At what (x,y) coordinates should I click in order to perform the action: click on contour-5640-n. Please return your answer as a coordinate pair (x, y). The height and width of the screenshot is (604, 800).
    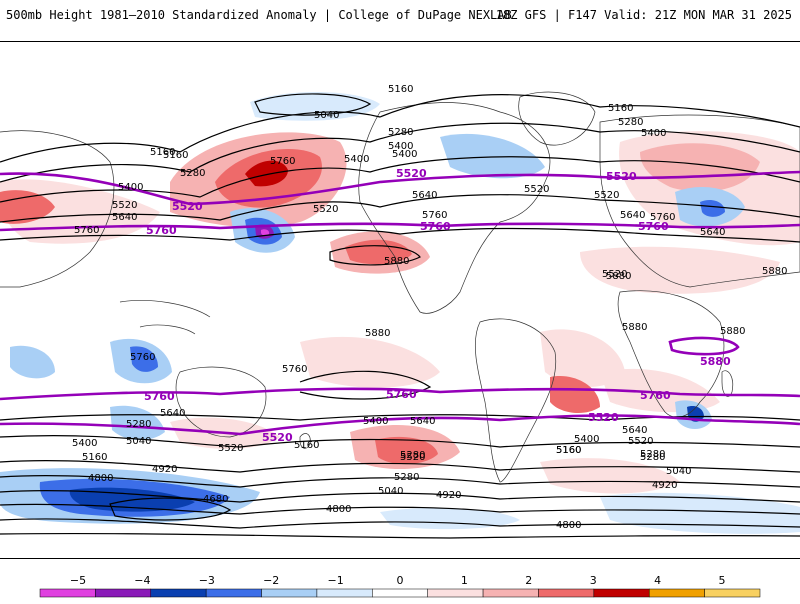
    Looking at the image, I should click on (400, 235).